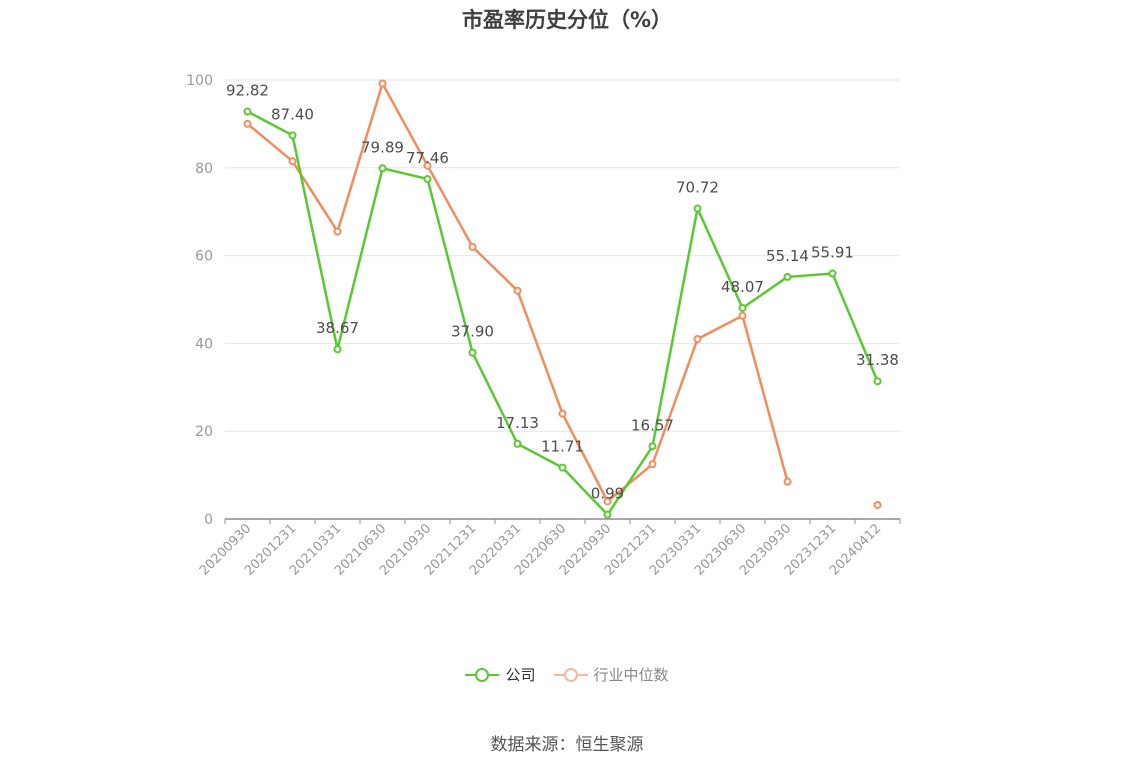 This screenshot has width=1134, height=766. Describe the element at coordinates (877, 360) in the screenshot. I see `company-data-label: 31.38` at that location.